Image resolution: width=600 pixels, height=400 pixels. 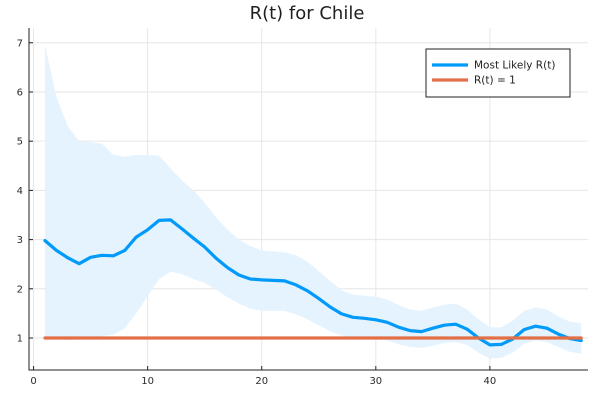 What do you see at coordinates (20, 191) in the screenshot?
I see `y-tick-label: 4` at bounding box center [20, 191].